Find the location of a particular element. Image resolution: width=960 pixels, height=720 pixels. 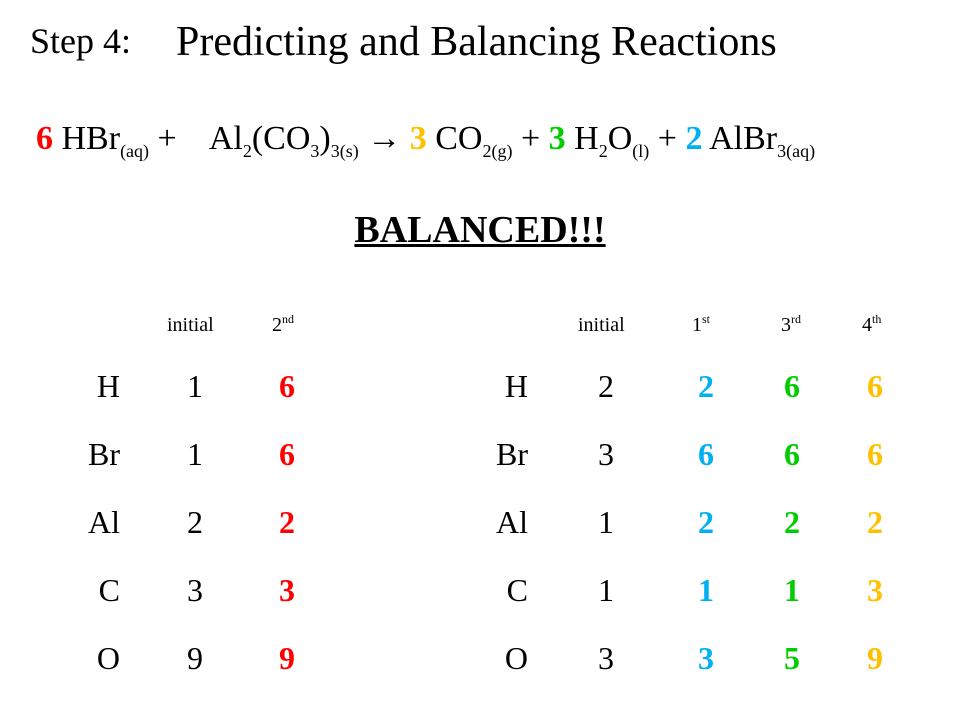

left-initial-count: 3 is located at coordinates (195, 590).